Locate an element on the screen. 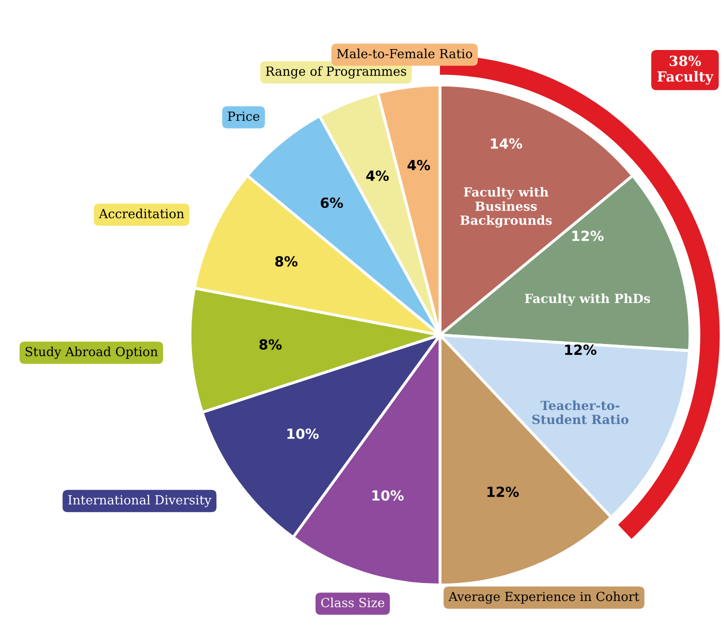 This screenshot has height=637, width=724. slice-label: Average Experience in Cohort is located at coordinates (544, 598).